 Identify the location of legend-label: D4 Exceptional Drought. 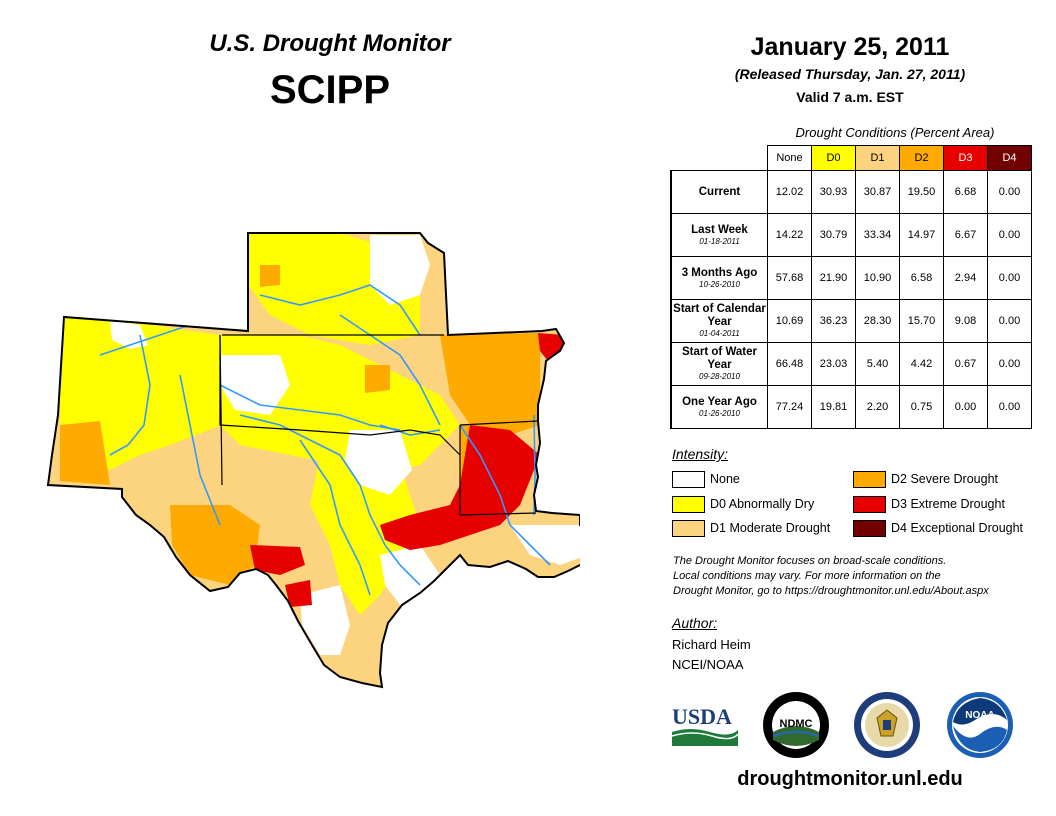
(957, 528).